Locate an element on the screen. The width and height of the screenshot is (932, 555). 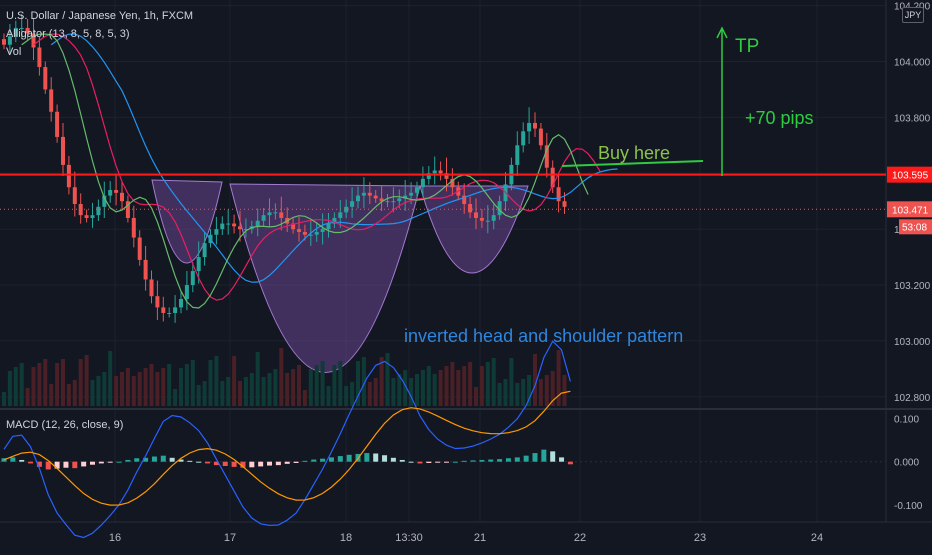
price-tick-label: 104.000 is located at coordinates (912, 62).